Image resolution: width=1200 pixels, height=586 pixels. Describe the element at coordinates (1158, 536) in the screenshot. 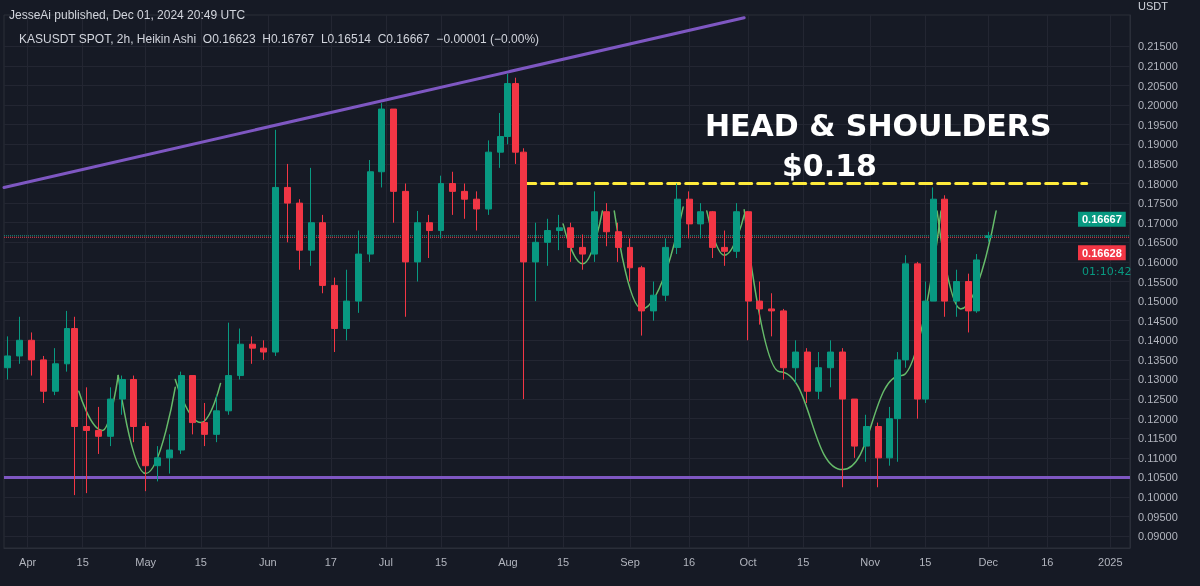

I see `y-tick-label: 0.09000` at that location.